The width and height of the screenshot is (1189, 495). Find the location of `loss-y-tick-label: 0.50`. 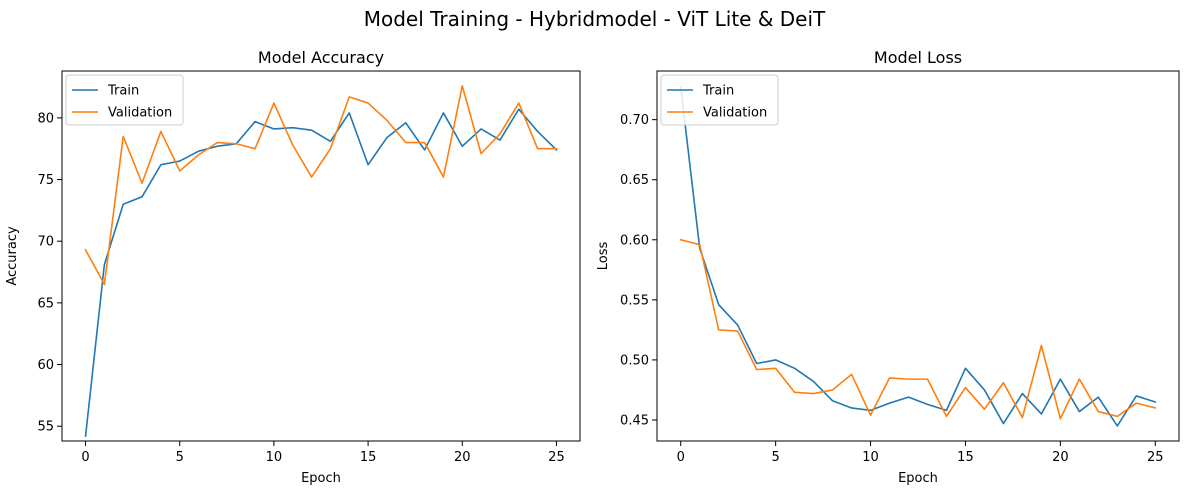

loss-y-tick-label: 0.50 is located at coordinates (634, 360).